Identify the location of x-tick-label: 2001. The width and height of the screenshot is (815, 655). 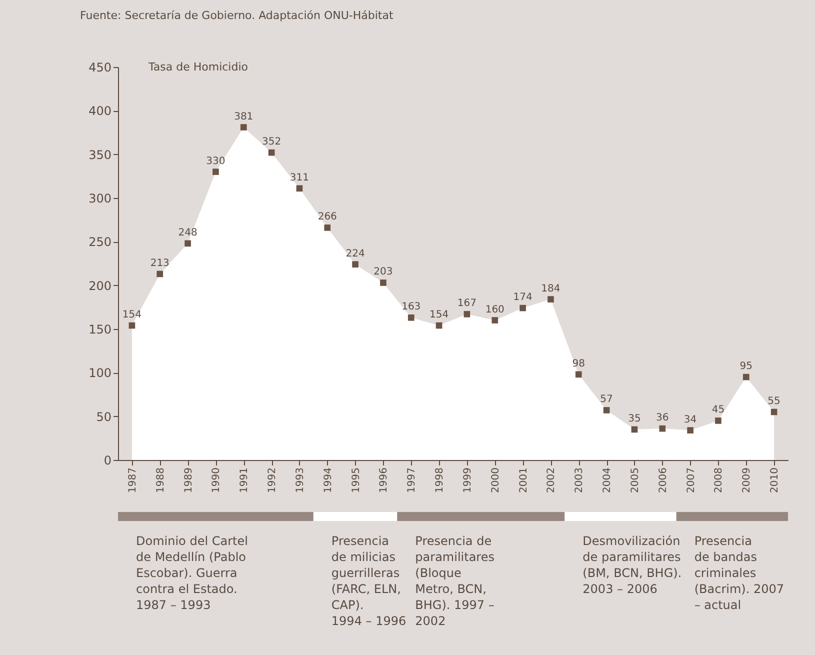
(524, 480).